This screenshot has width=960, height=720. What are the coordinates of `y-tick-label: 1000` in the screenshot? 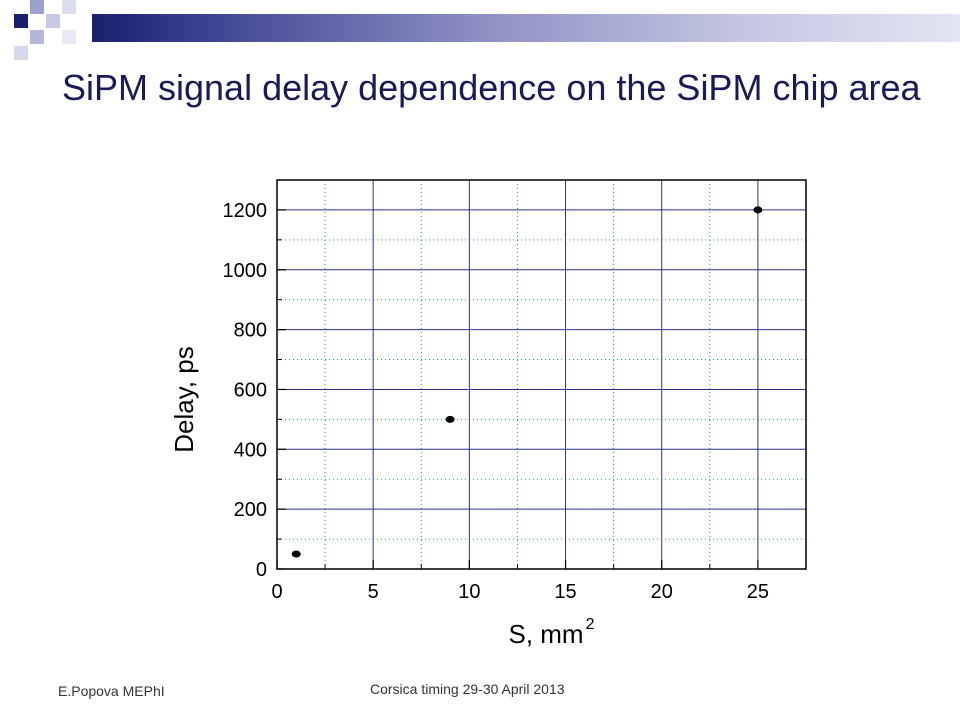 It's located at (245, 271).